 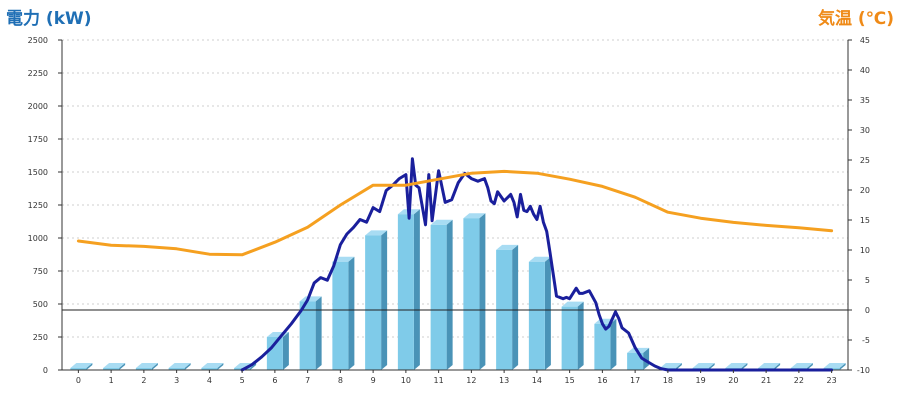 What do you see at coordinates (859, 205) in the screenshot?
I see `right-axis-ticks: -10 -5 0 5 10 15 20 25 30 35 40 45` at bounding box center [859, 205].